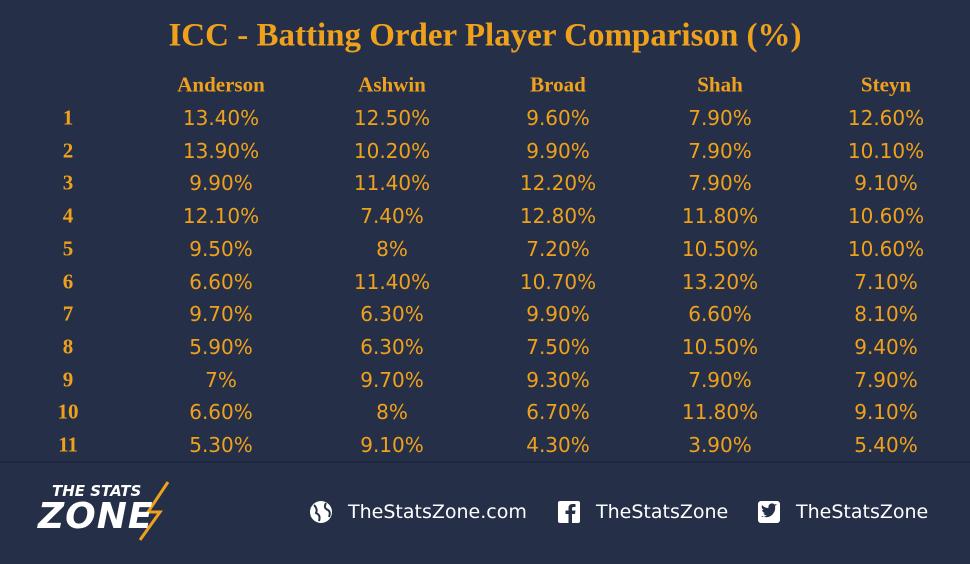 This screenshot has height=564, width=970. What do you see at coordinates (886, 346) in the screenshot?
I see `cell: 9.40%` at bounding box center [886, 346].